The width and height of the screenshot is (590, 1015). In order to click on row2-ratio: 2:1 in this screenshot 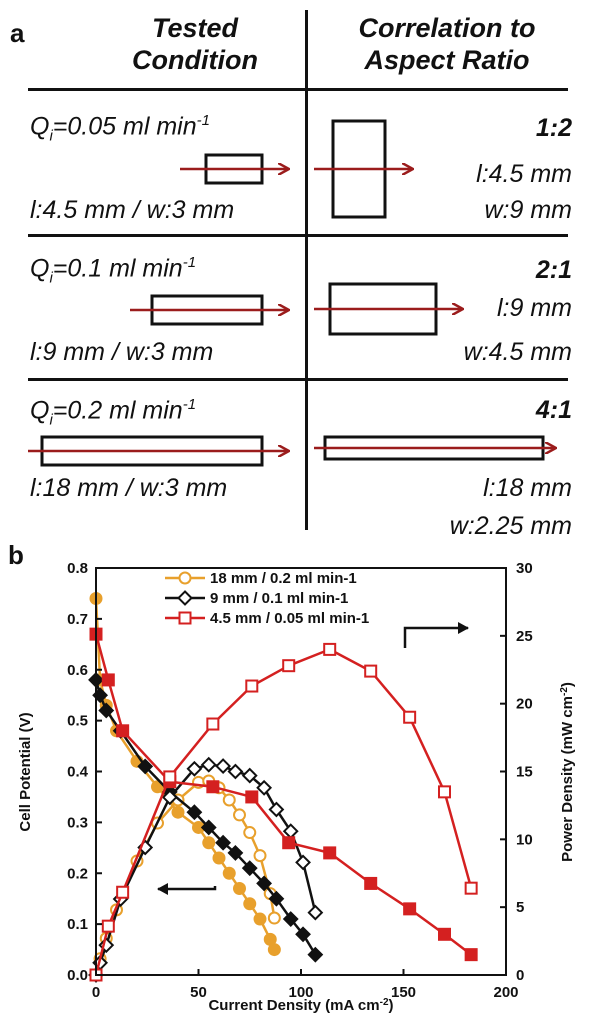, I will do `click(553, 270)`.